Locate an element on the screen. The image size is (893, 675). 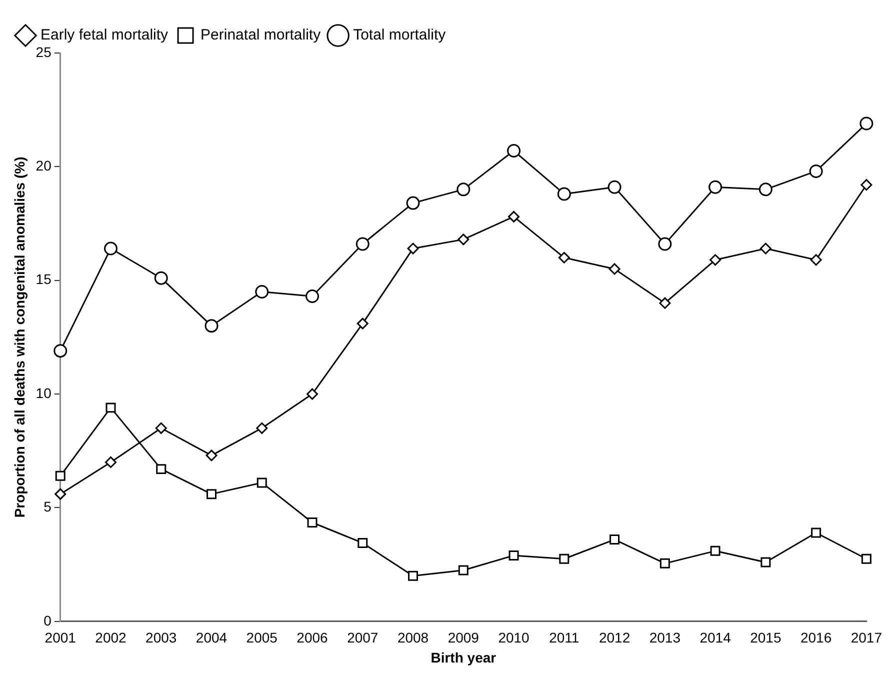
x-tick-label: 2006 is located at coordinates (312, 638).